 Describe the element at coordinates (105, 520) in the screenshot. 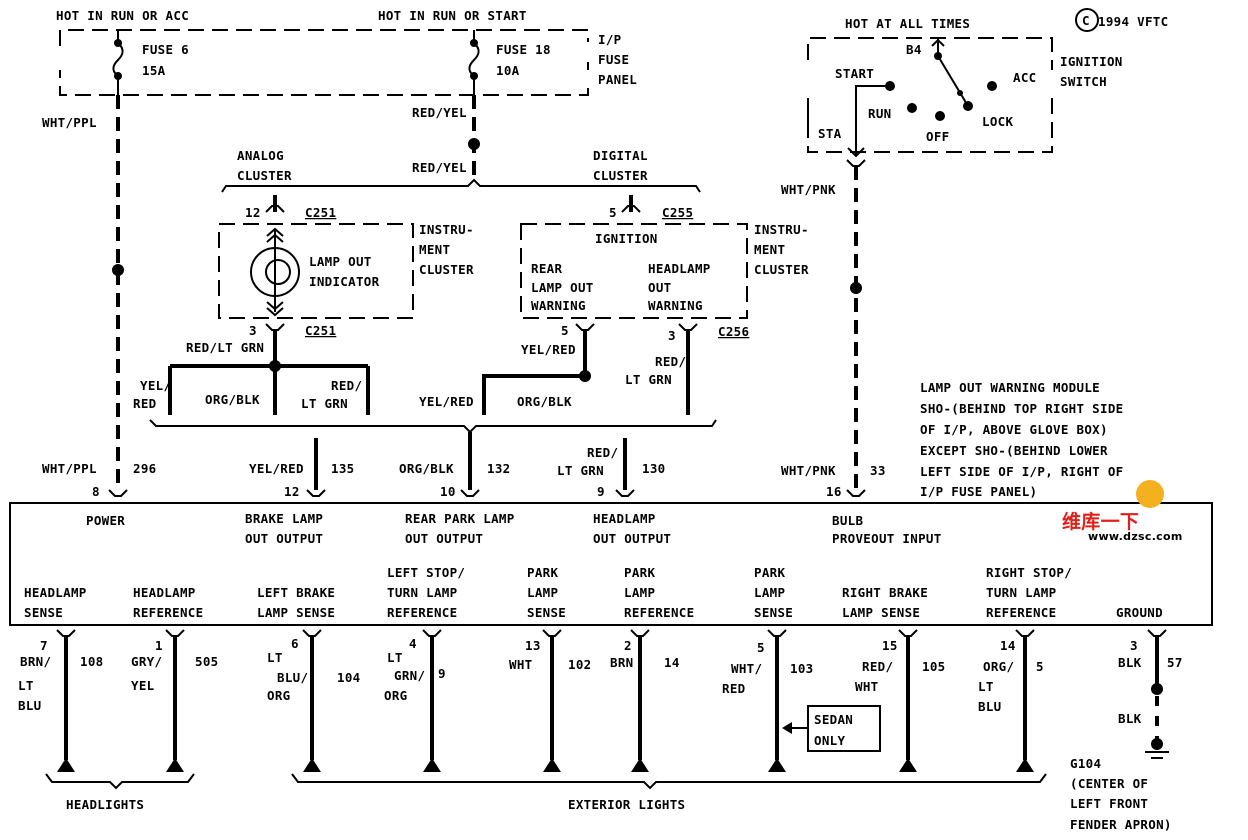

I see `module-input-label: POWER` at that location.